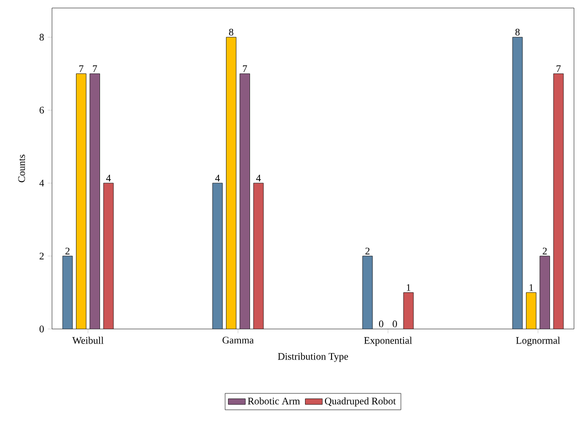 The height and width of the screenshot is (425, 584). I want to click on y-tick-label: 4, so click(41, 183).